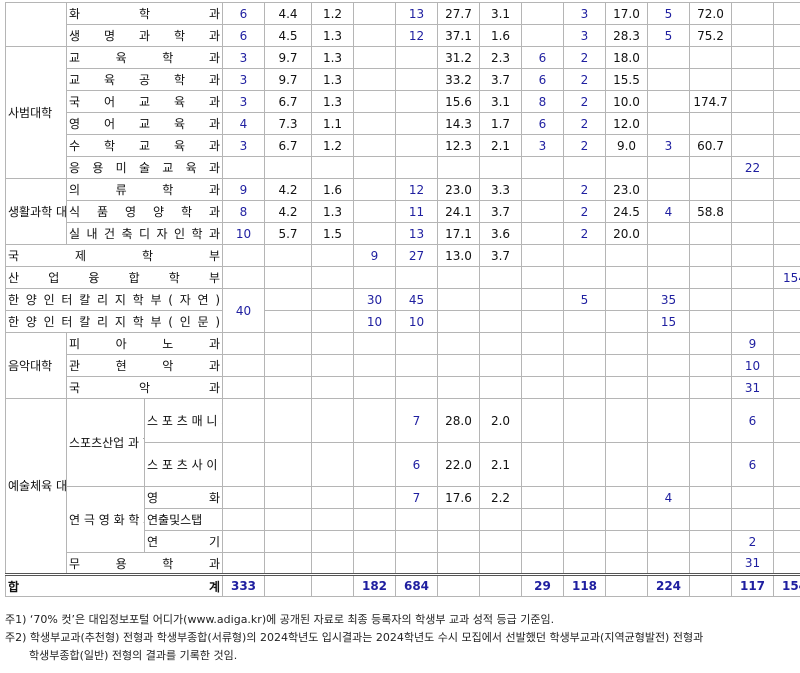 The width and height of the screenshot is (800, 673). I want to click on value-cell: 40, so click(243, 310).